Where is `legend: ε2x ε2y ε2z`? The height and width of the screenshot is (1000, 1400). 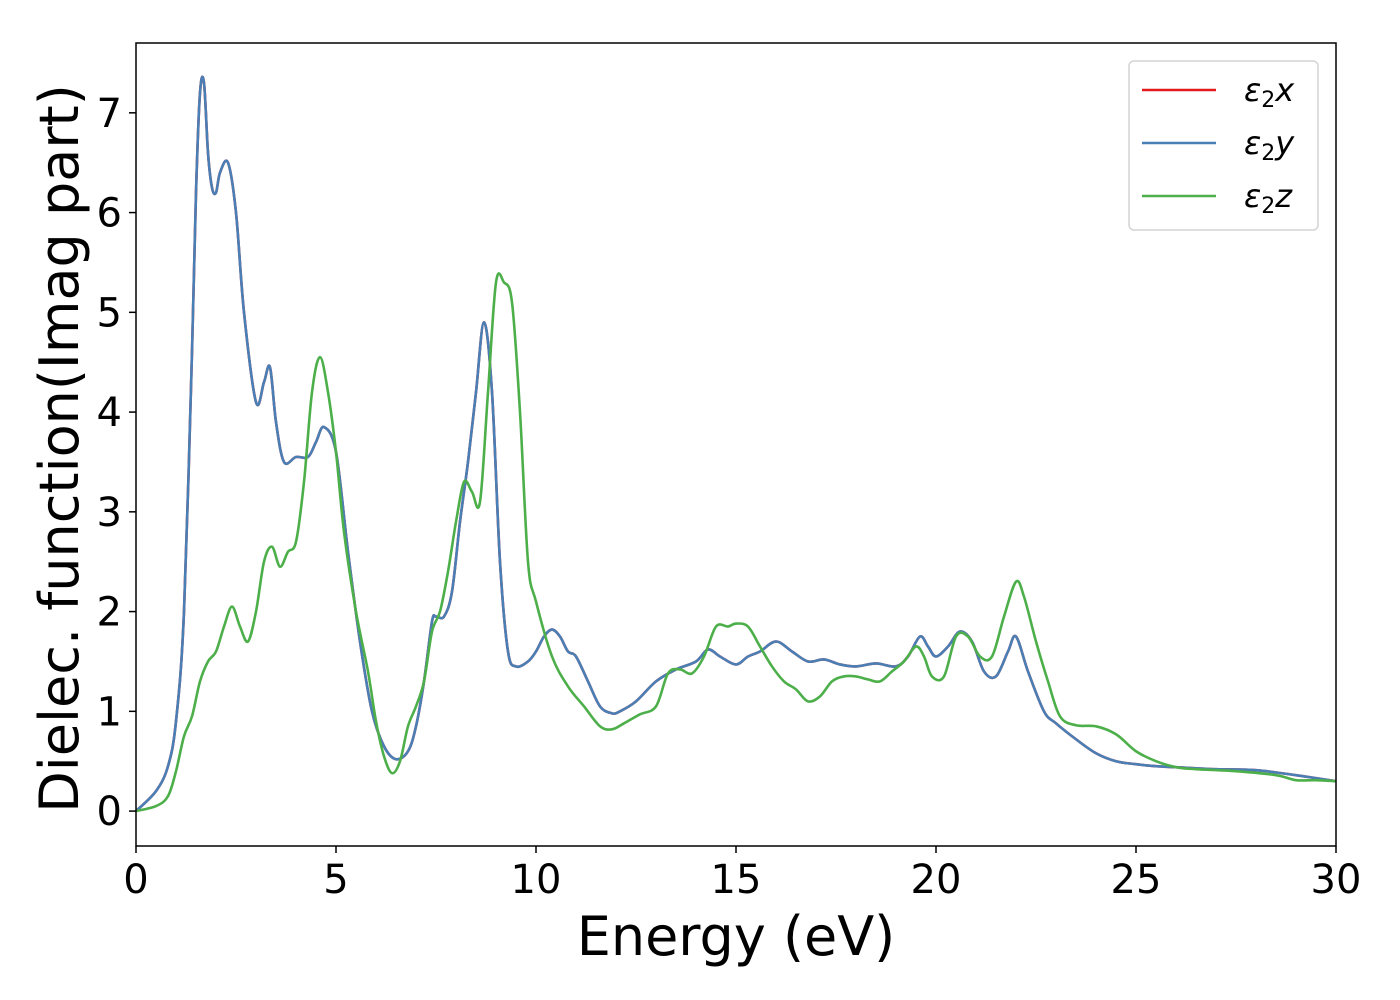
legend: ε2x ε2y ε2z is located at coordinates (1223, 145).